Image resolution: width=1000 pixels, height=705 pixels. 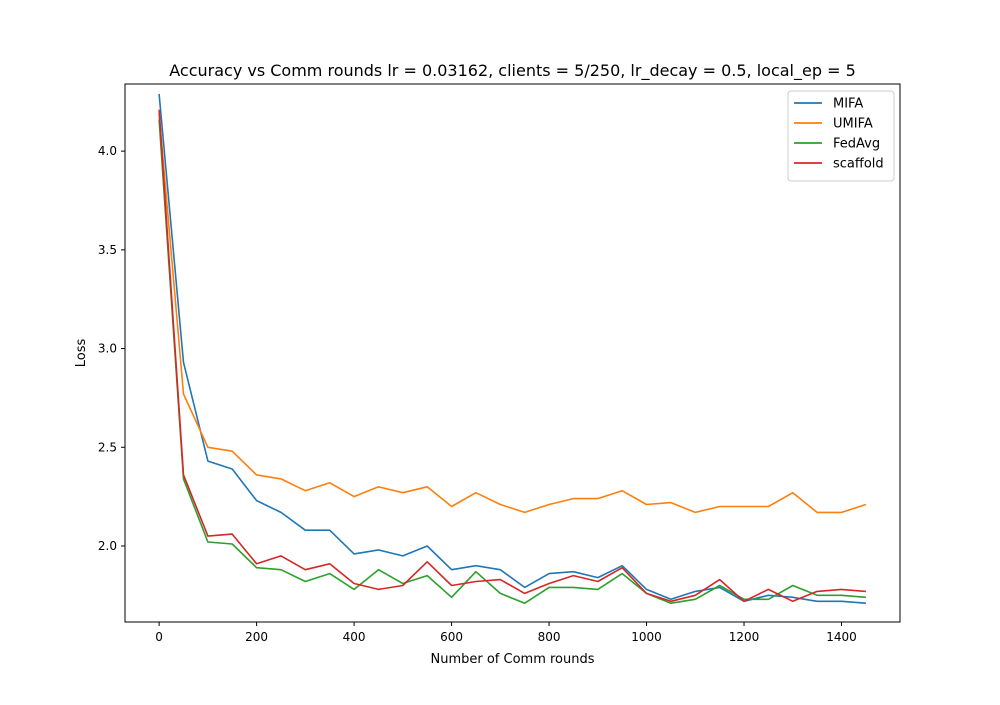 I want to click on y-tick-label: 2.5, so click(x=107, y=447).